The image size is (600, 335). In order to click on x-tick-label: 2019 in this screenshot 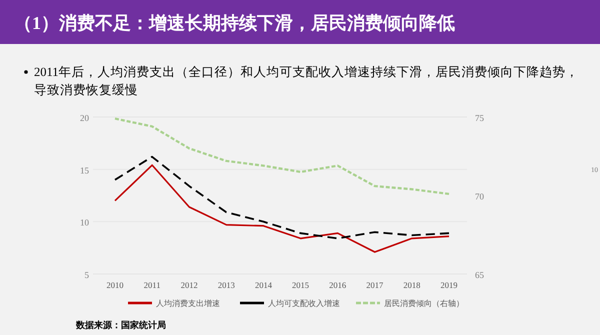, I will do `click(449, 285)`.